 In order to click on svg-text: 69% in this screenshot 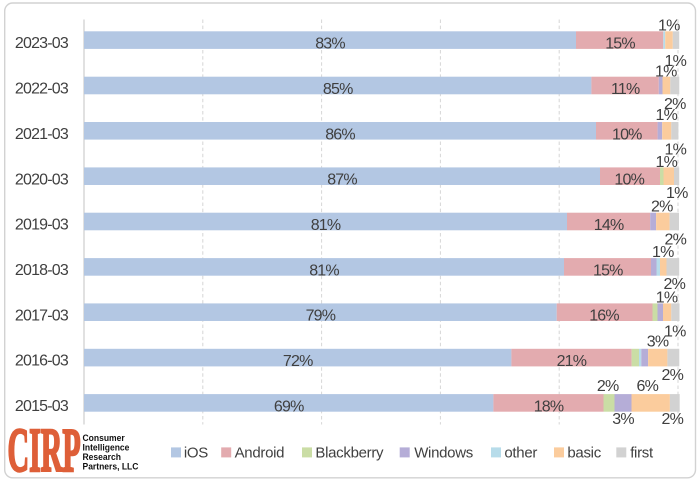, I will do `click(289, 406)`.